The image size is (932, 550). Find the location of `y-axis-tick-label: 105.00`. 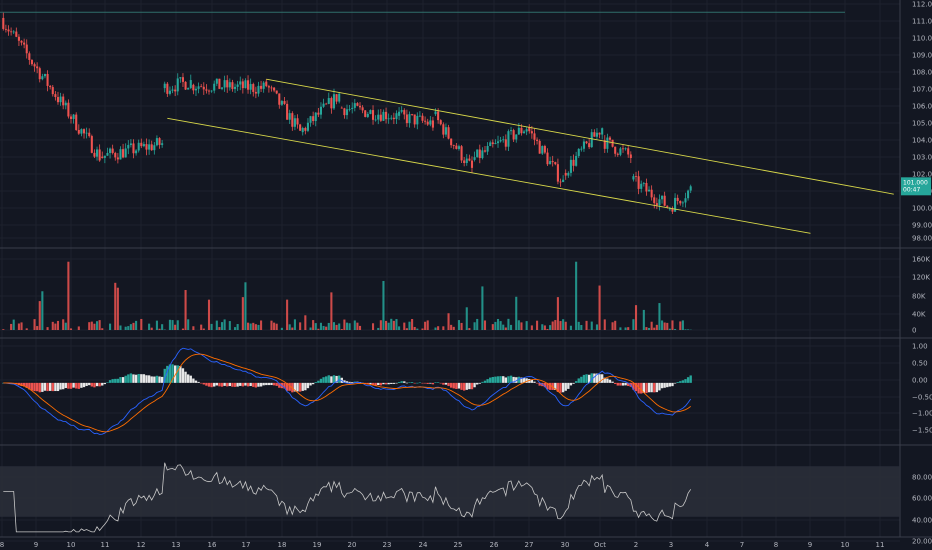

y-axis-tick-label: 105.00 is located at coordinates (922, 124).